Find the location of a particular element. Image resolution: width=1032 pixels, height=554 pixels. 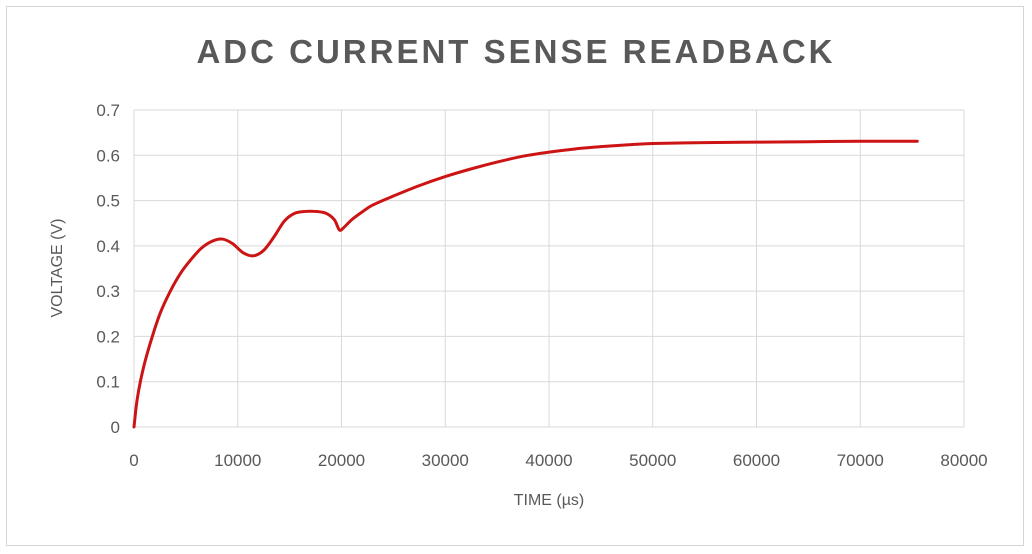

y-tick-label: 0.1 is located at coordinates (108, 382).